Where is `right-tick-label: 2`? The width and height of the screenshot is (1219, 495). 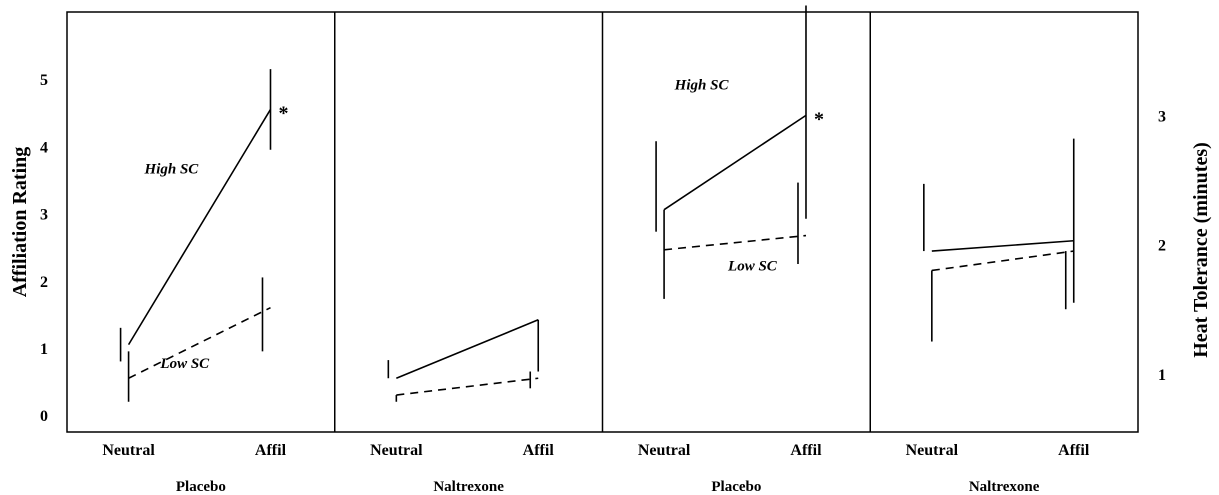
right-tick-label: 2 is located at coordinates (1162, 246).